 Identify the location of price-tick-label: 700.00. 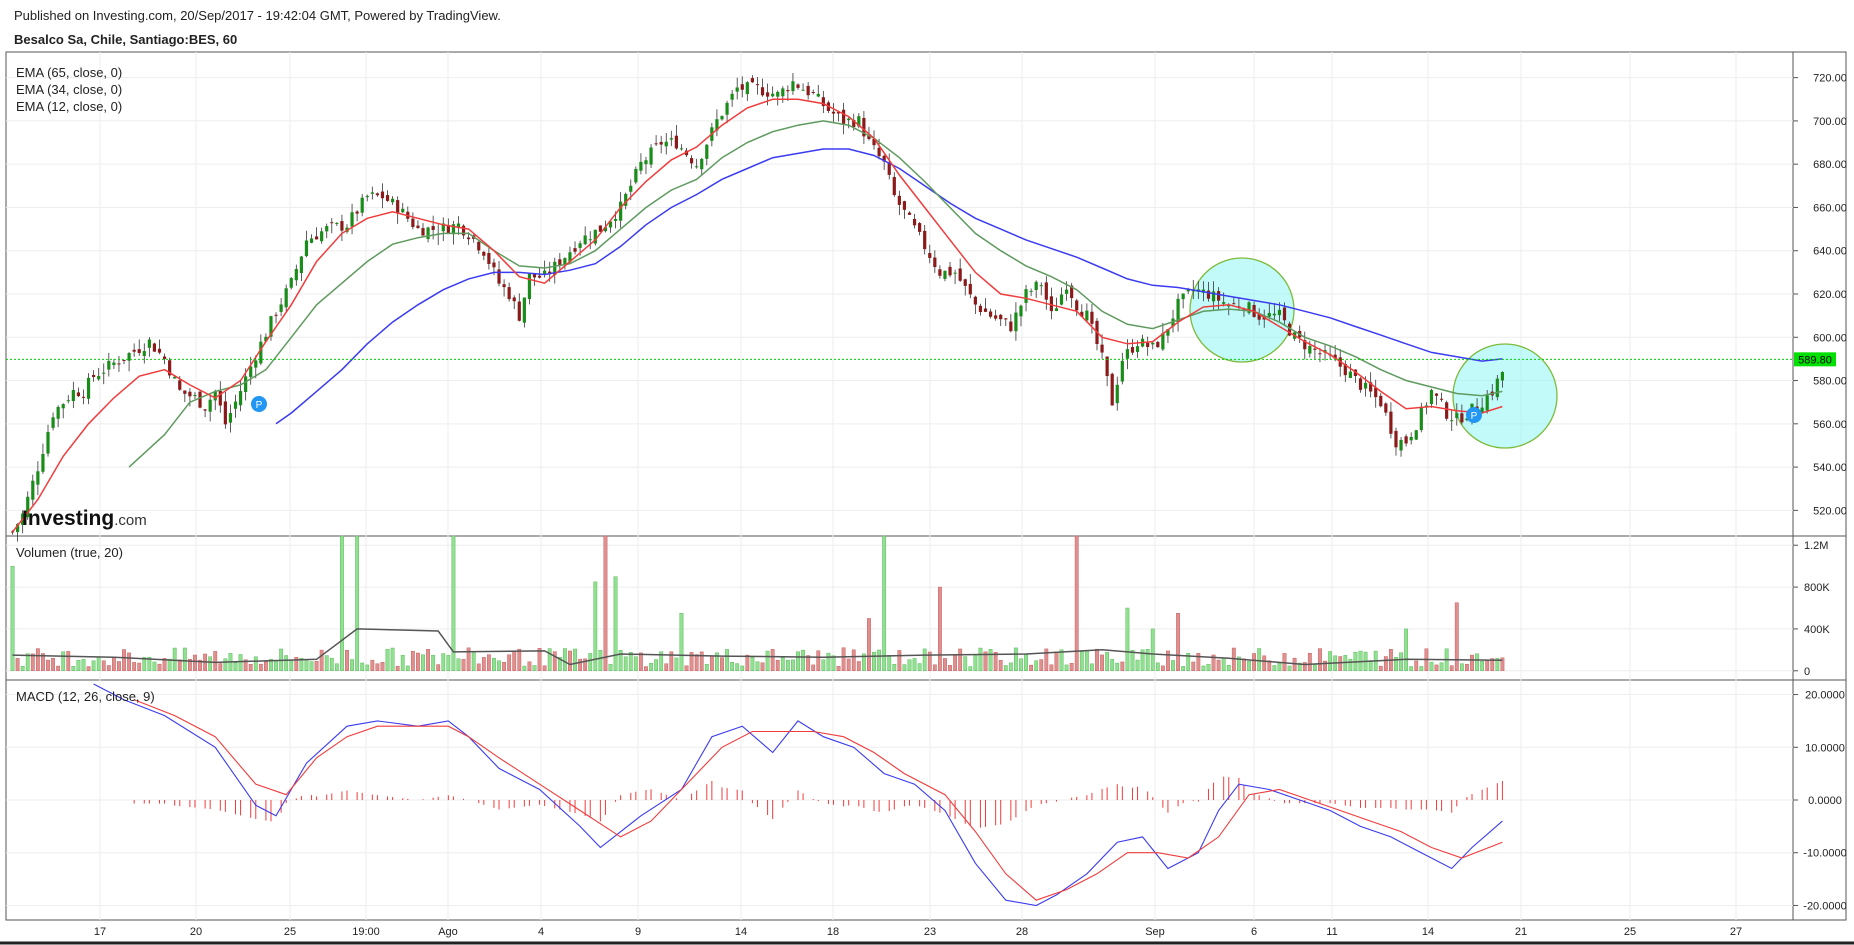
(1830, 122).